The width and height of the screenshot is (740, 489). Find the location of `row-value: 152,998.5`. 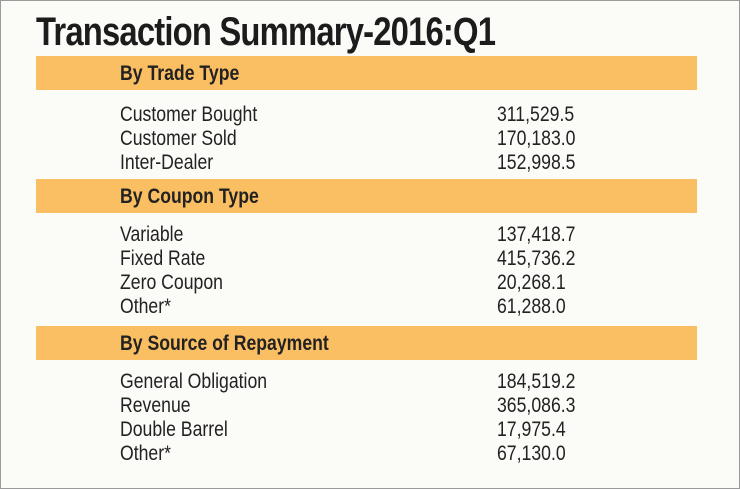

row-value: 152,998.5 is located at coordinates (536, 162).